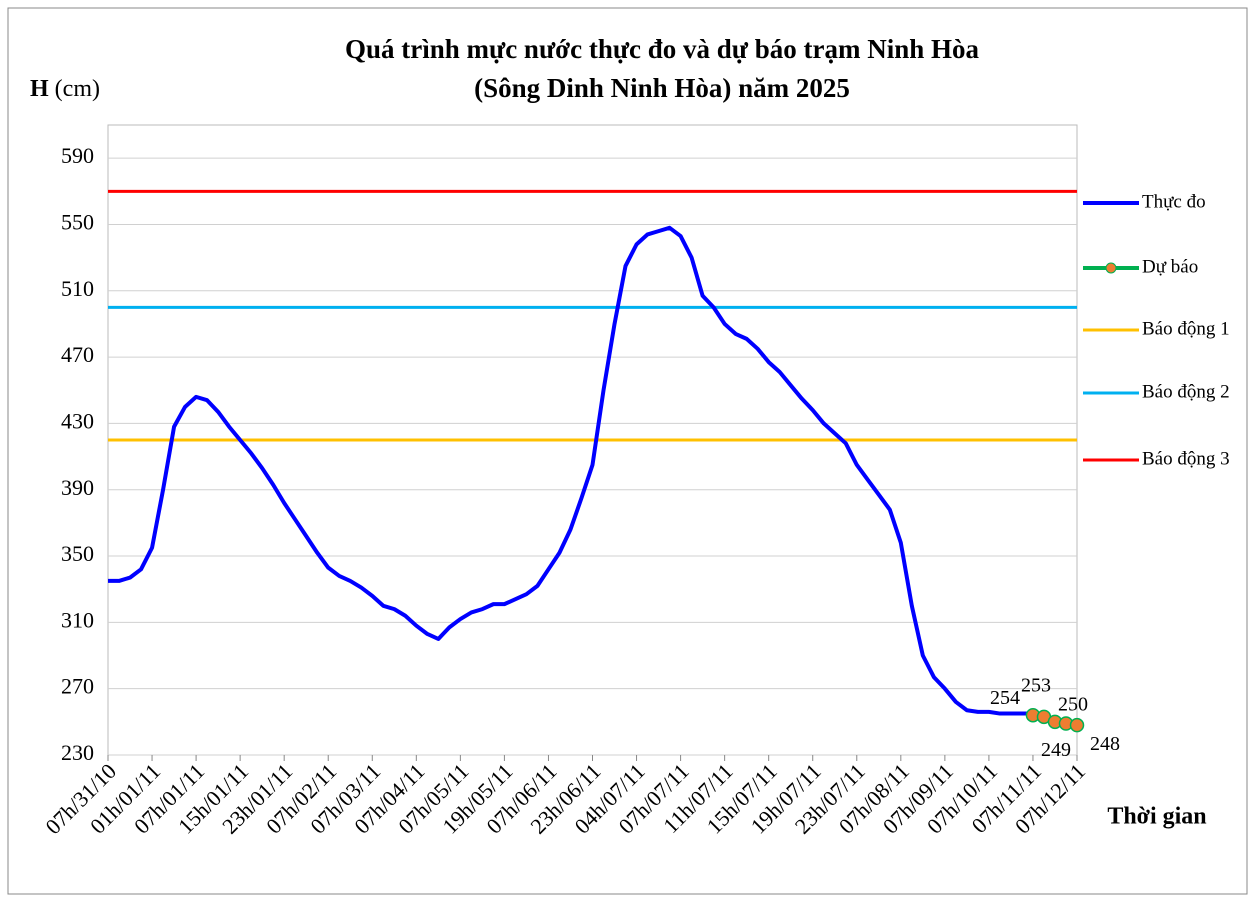  I want to click on y-tick-label: 390, so click(77, 487).